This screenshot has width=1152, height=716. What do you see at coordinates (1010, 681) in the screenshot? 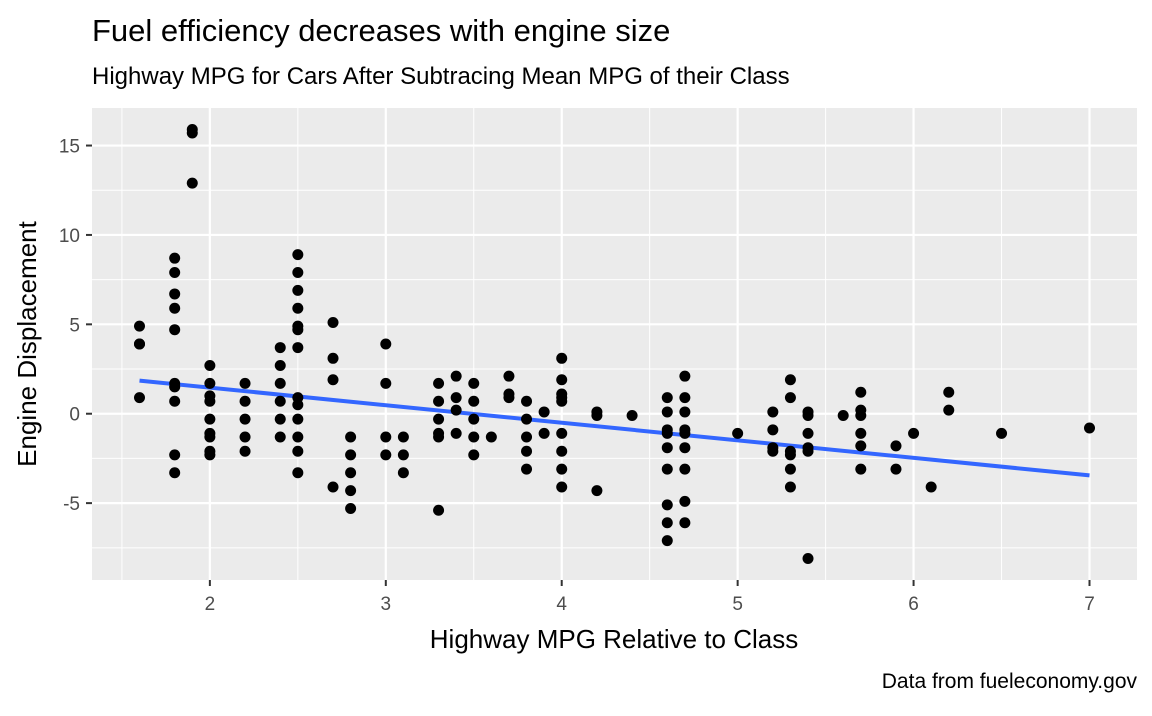
I see `chart-caption: Data from fueleconomy.gov` at bounding box center [1010, 681].